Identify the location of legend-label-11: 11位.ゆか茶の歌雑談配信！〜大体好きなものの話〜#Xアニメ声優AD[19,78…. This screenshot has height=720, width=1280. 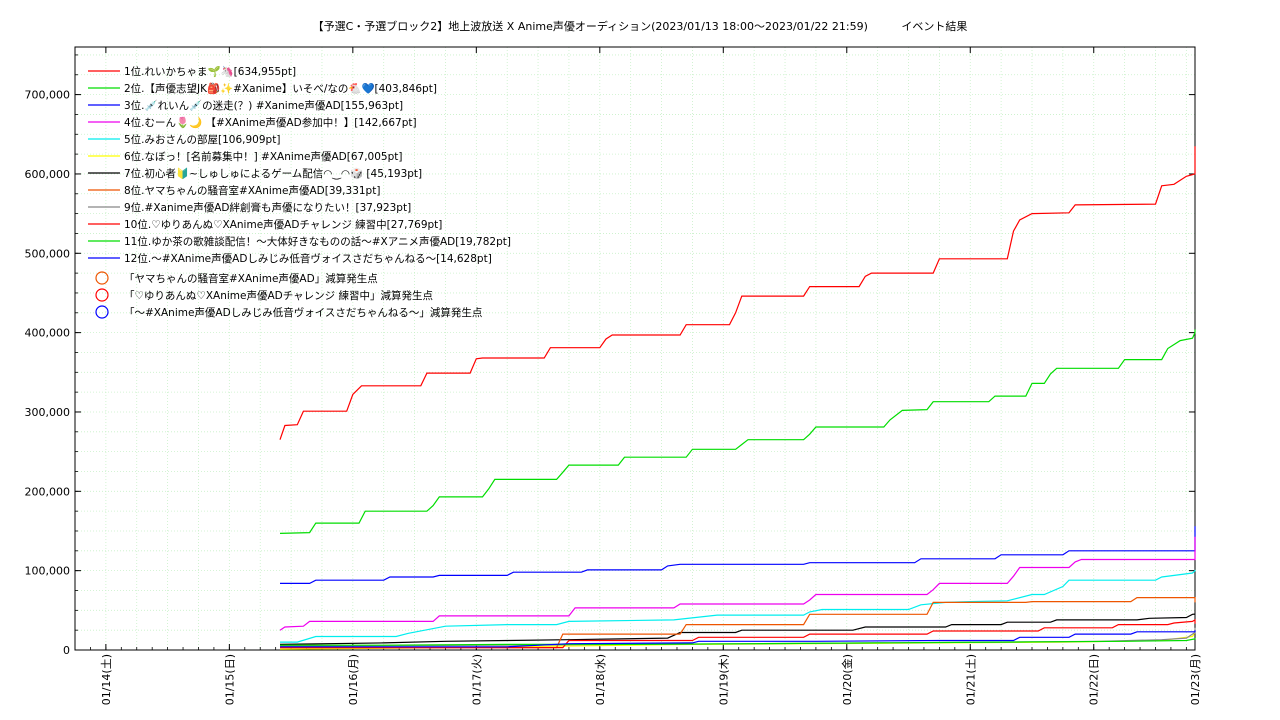
(317, 241).